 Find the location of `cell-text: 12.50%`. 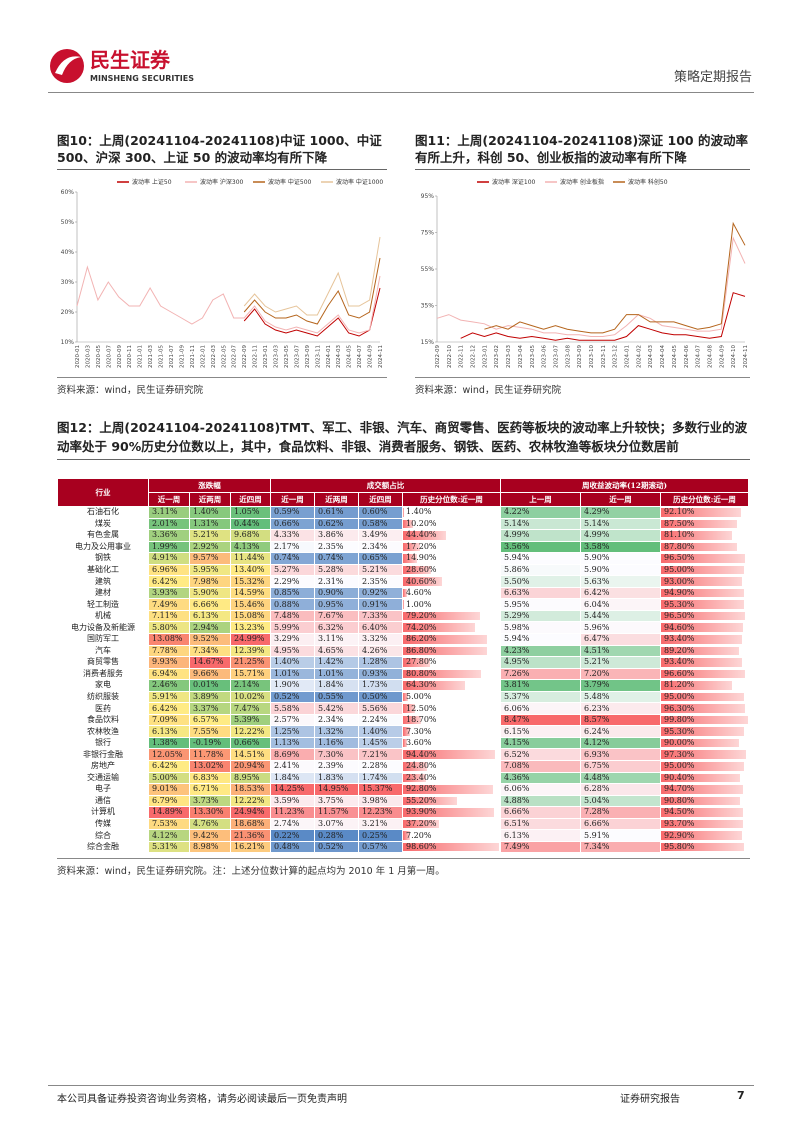

cell-text: 12.50% is located at coordinates (421, 708).